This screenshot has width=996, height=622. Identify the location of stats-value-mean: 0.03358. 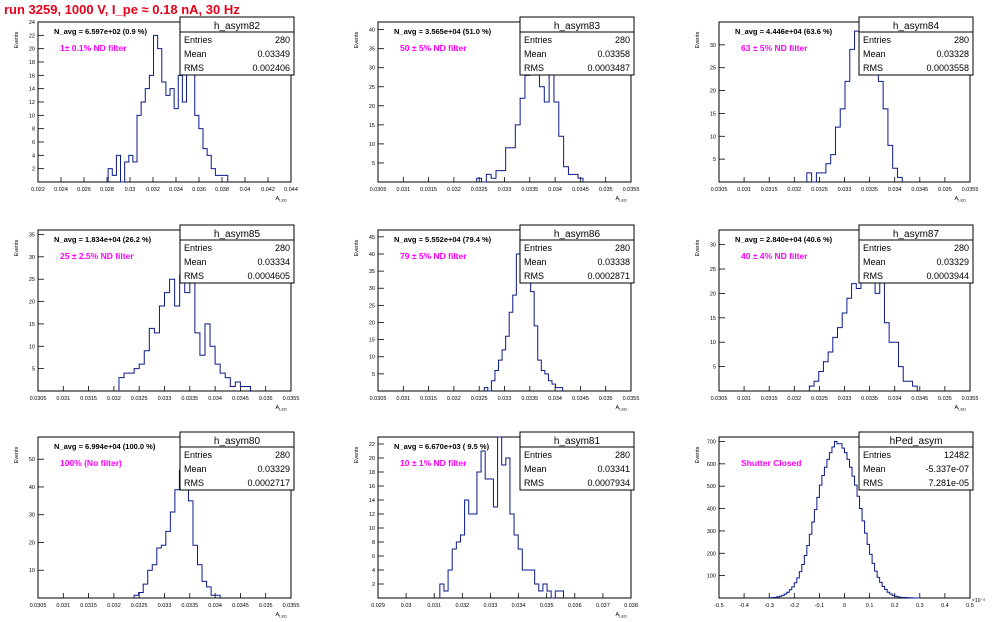
(613, 54).